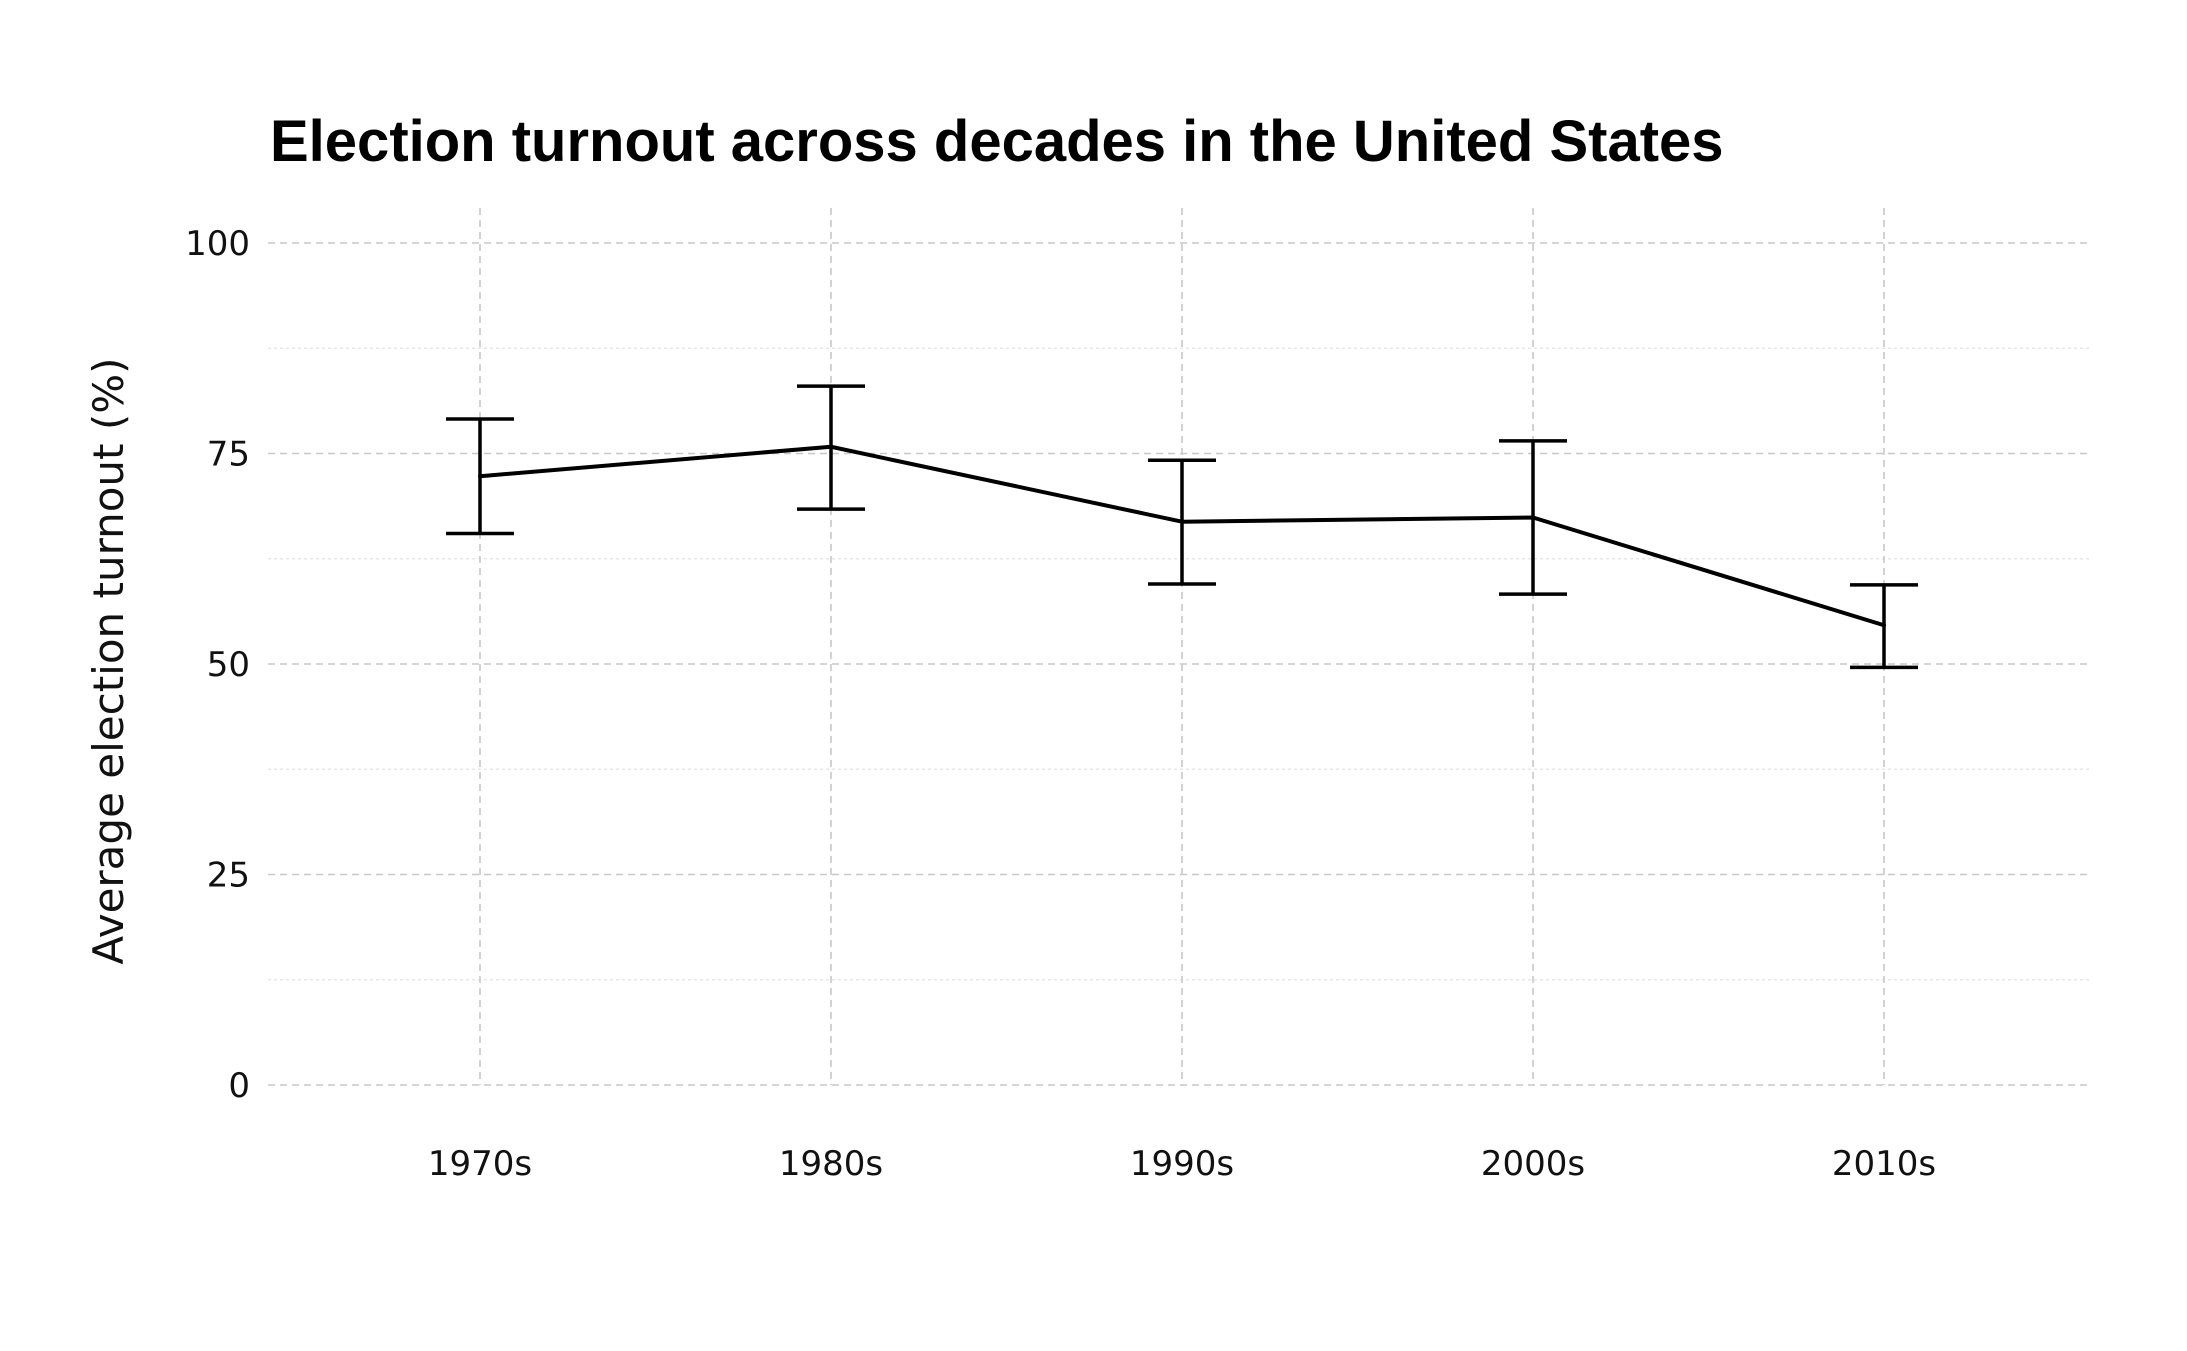 This screenshot has height=1351, width=2187. What do you see at coordinates (1182, 536) in the screenshot?
I see `series-layer` at bounding box center [1182, 536].